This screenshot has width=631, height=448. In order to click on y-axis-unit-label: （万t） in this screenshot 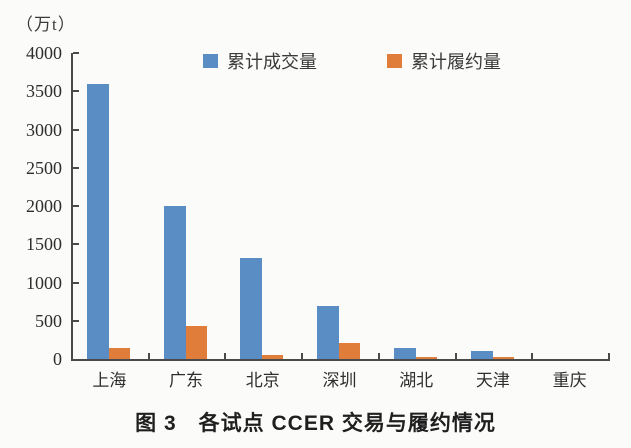, I will do `click(46, 24)`.